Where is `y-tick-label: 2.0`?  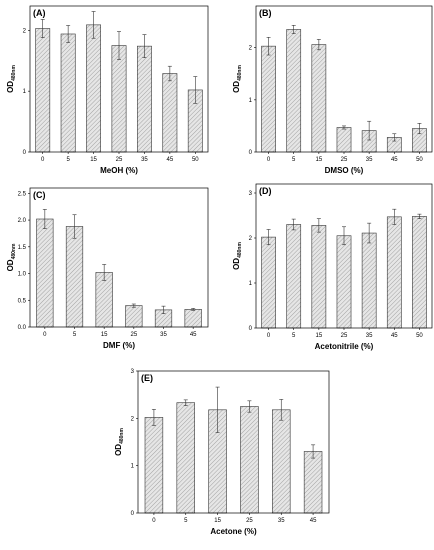
y-tick-label: 2.0 is located at coordinates (22, 221).